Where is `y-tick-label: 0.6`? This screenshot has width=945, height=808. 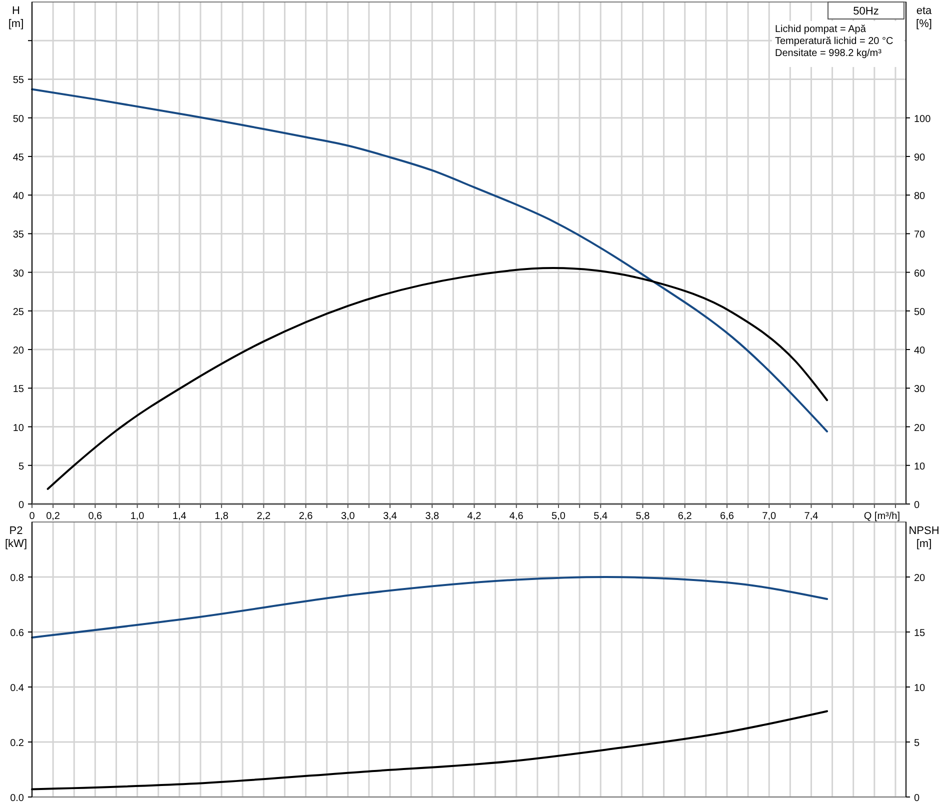
y-tick-label: 0.6 is located at coordinates (17, 633).